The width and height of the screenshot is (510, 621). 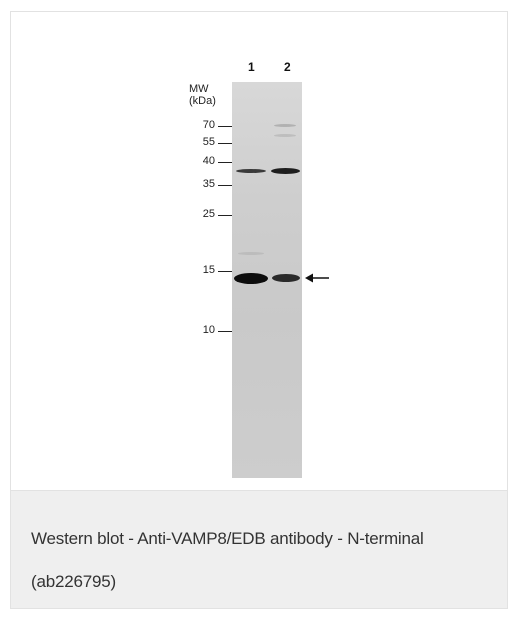 I want to click on faint-band-lane1-17kda, so click(x=251, y=253).